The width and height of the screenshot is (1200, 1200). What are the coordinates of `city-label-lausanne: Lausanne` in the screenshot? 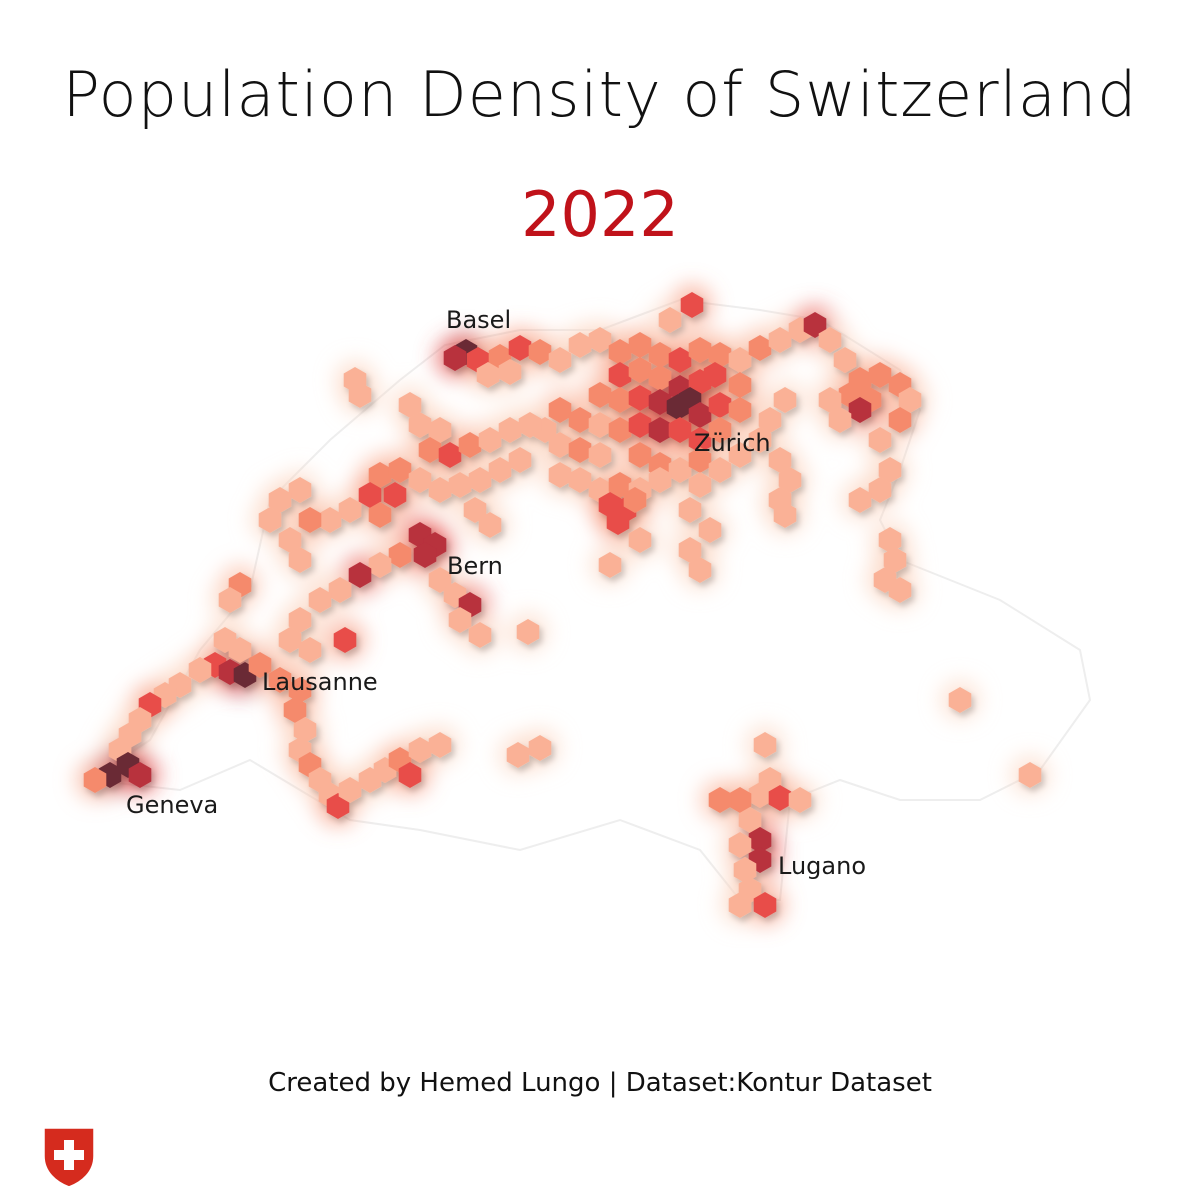 It's located at (320, 682).